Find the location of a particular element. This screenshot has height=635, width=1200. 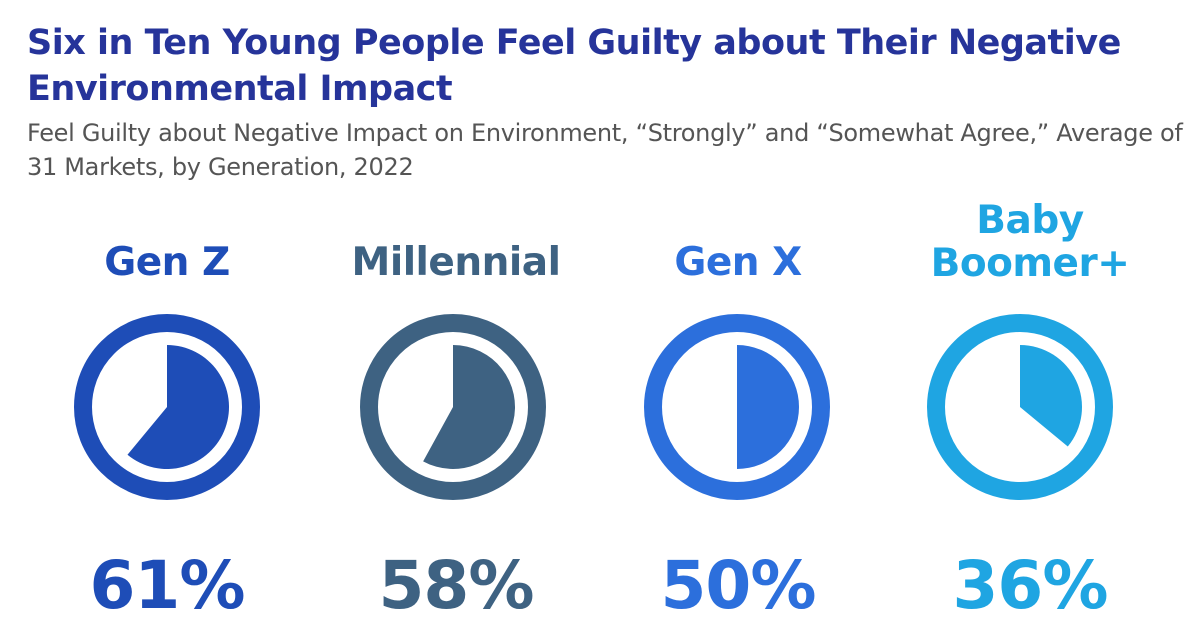

pie-ring-gen-z is located at coordinates (167, 407).